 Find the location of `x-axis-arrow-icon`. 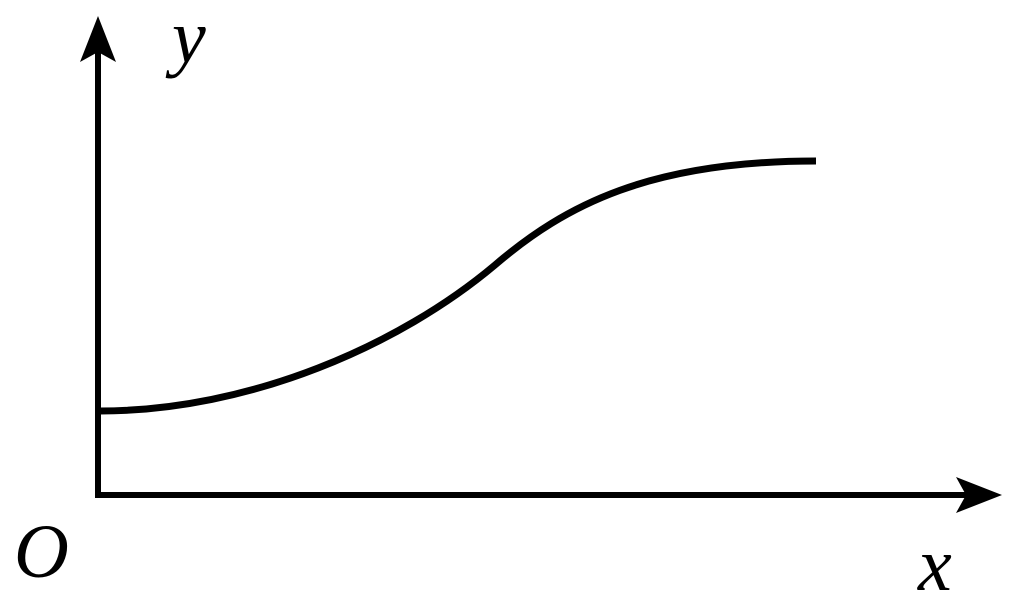

x-axis-arrow-icon is located at coordinates (979, 495).